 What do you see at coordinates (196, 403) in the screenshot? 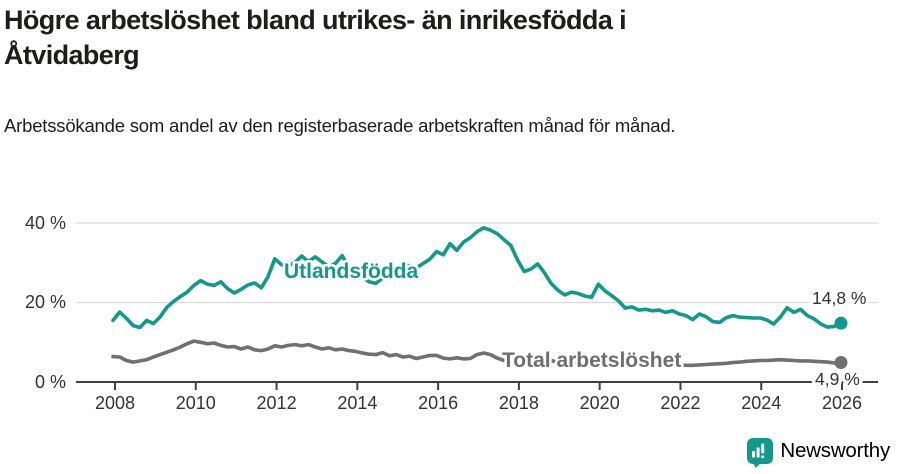
I see `x-tick-label-2010: 2010` at bounding box center [196, 403].